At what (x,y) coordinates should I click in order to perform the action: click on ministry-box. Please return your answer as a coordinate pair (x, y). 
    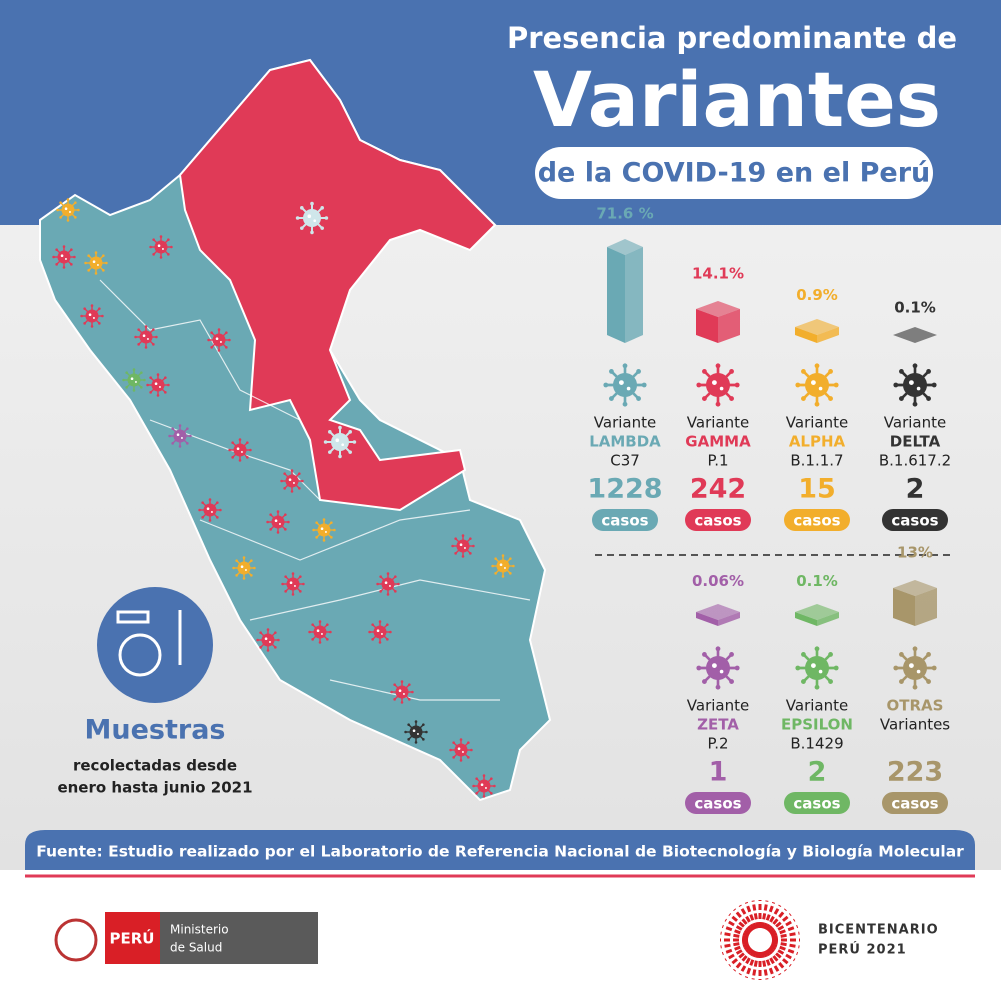
    Looking at the image, I should click on (239, 938).